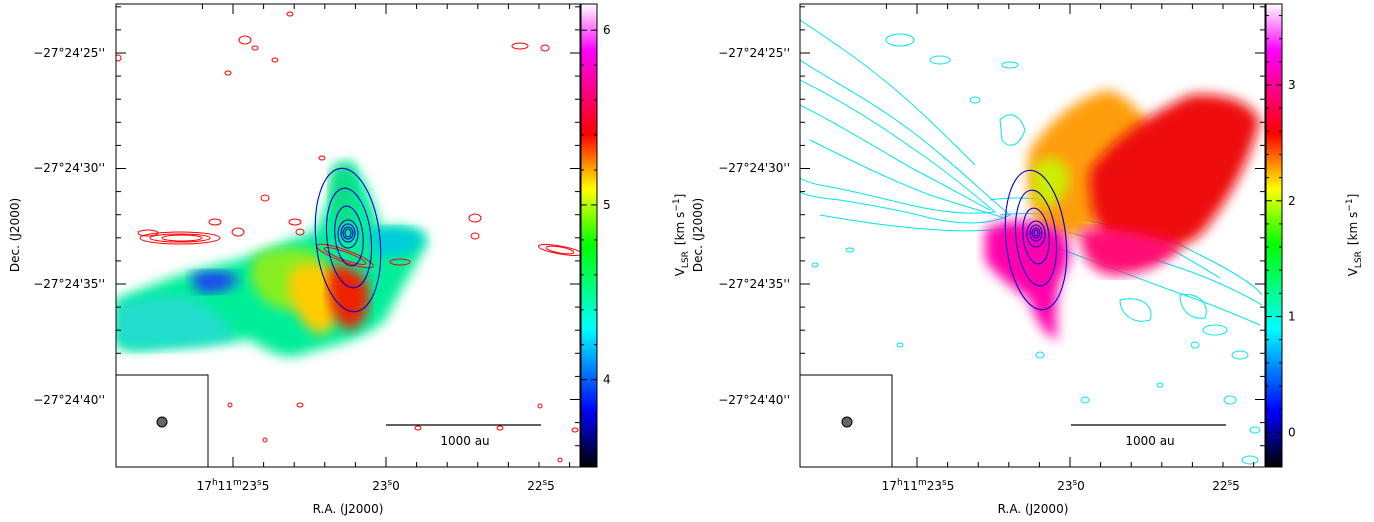 Image resolution: width=1374 pixels, height=522 pixels. What do you see at coordinates (607, 30) in the screenshot?
I see `colorbar-tick-label: 6` at bounding box center [607, 30].